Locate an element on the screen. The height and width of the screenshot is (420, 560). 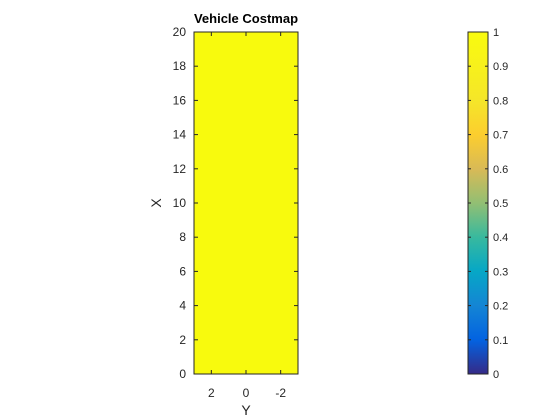
colorbar-tick-label: 1 is located at coordinates (496, 33).